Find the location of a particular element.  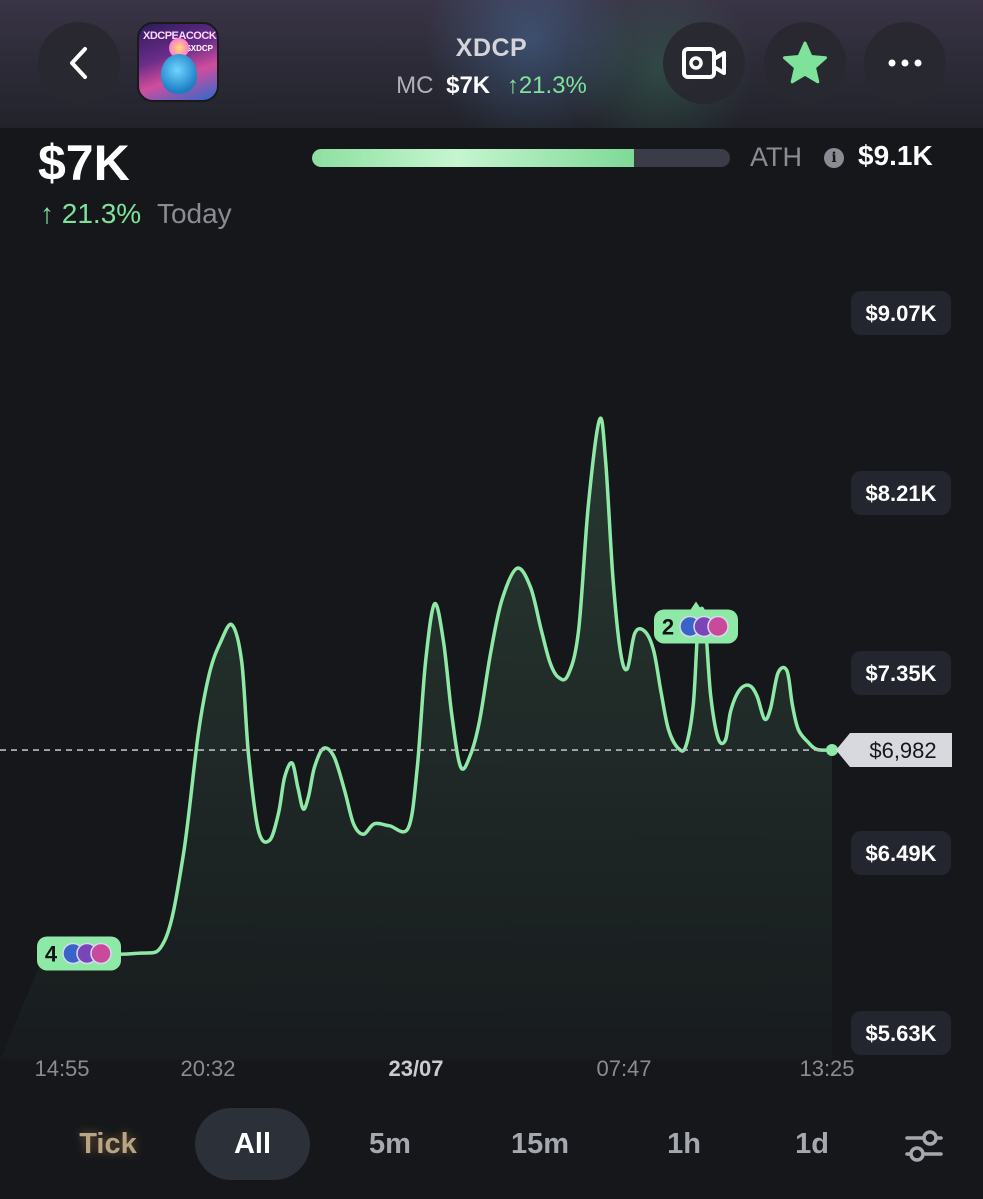

mc-value: $7K is located at coordinates (468, 85).